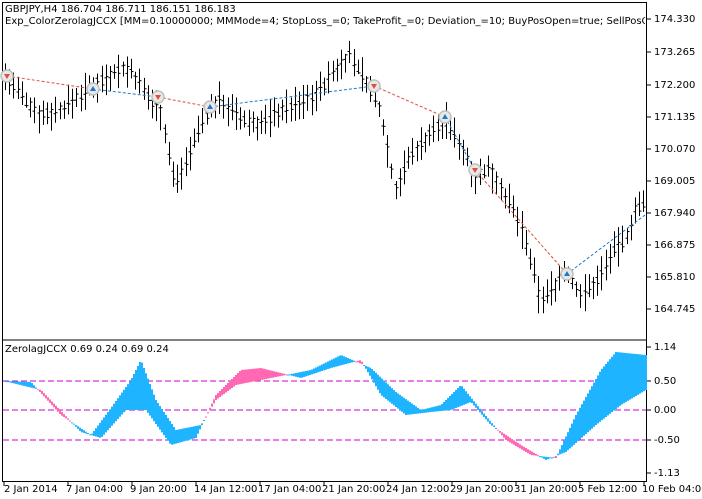  What do you see at coordinates (675, 19) in the screenshot?
I see `price-label: 174.330` at bounding box center [675, 19].